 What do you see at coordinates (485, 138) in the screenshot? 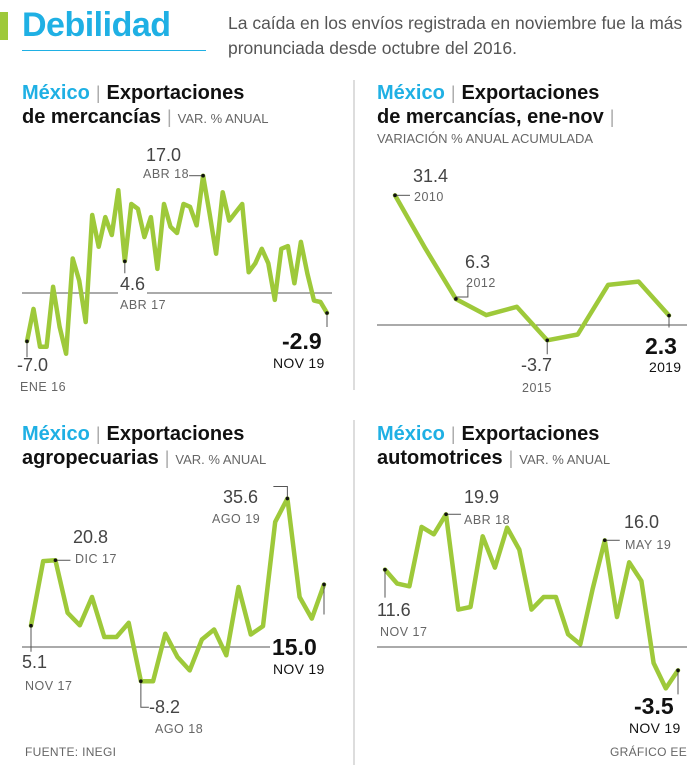
I see `unit-label: VARIACIÓN % ANUAL ACUMULADA` at bounding box center [485, 138].